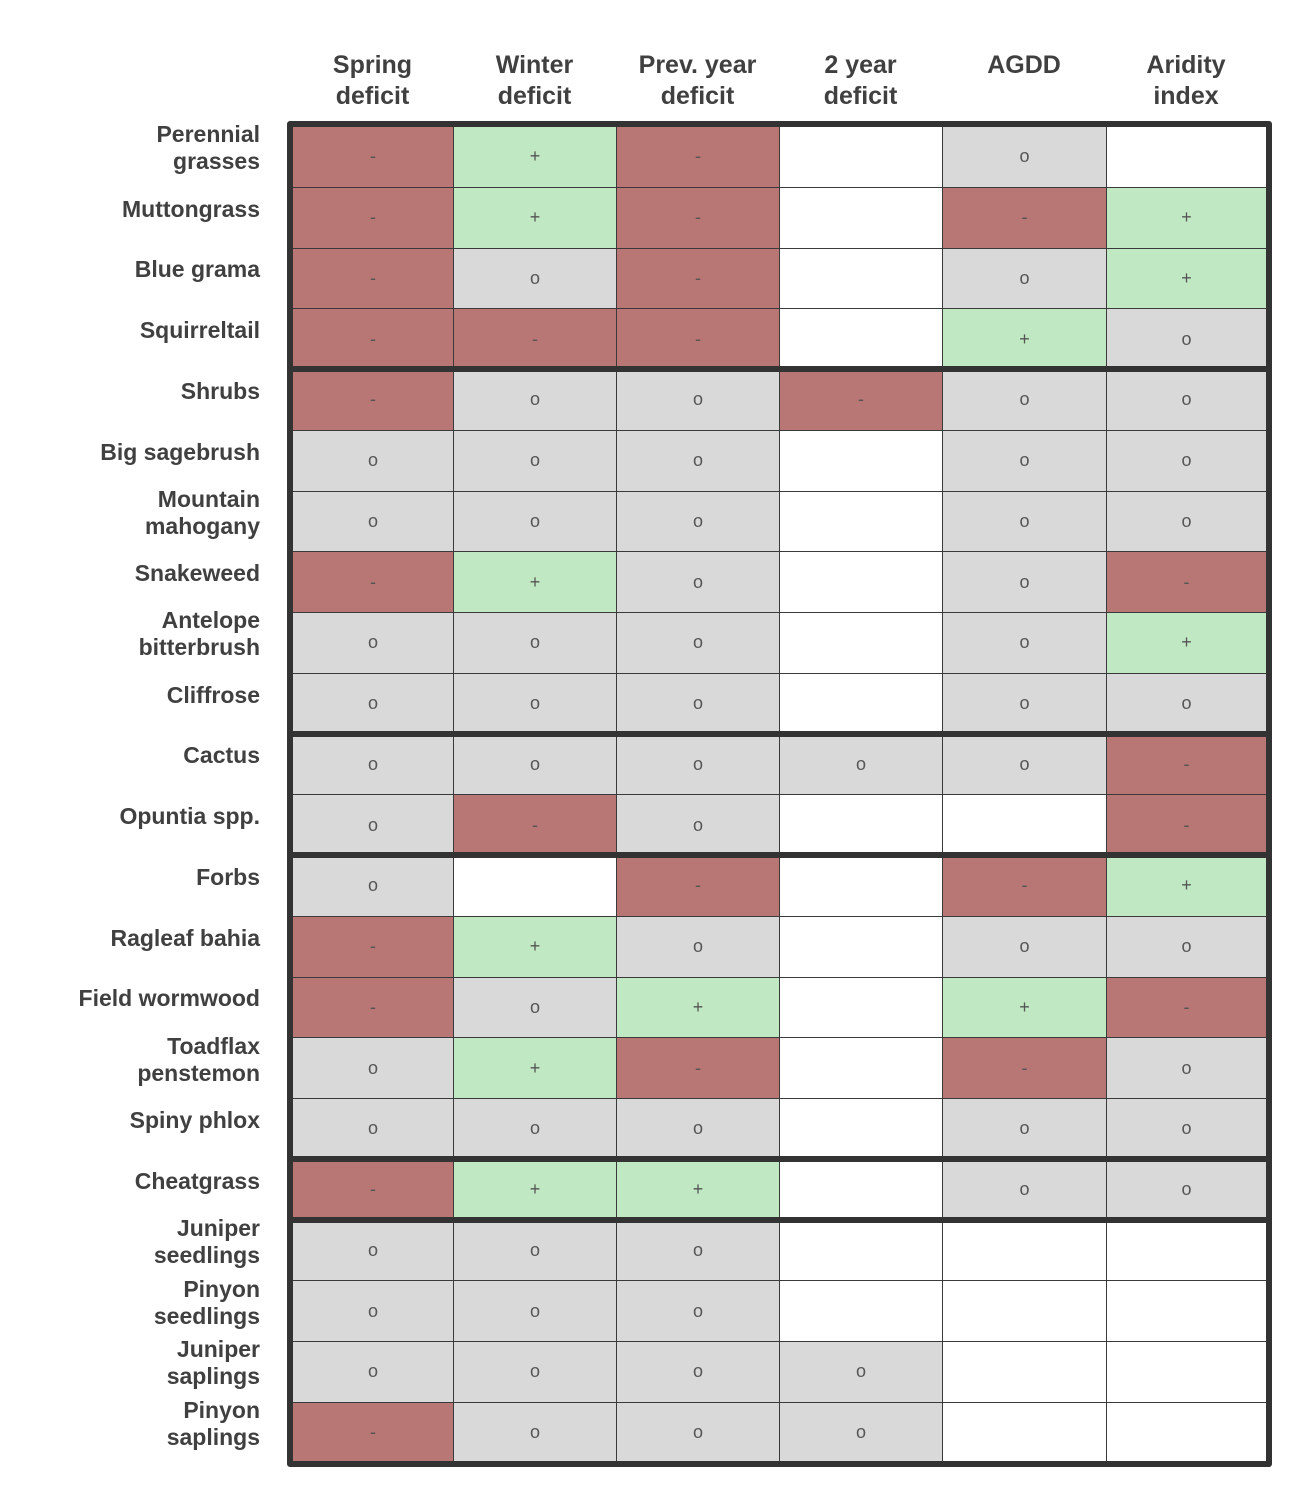  Describe the element at coordinates (372, 80) in the screenshot. I see `column-header: Spring deficit` at that location.